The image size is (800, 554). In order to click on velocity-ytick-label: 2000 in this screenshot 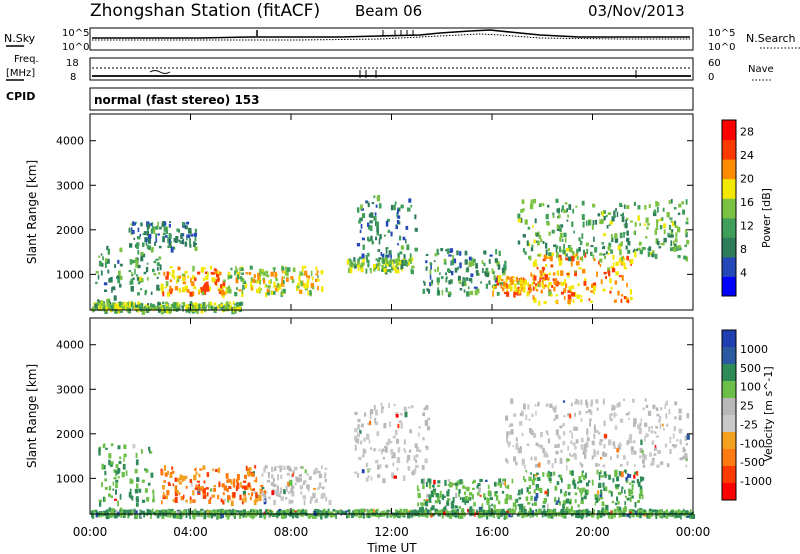, I will do `click(70, 434)`.